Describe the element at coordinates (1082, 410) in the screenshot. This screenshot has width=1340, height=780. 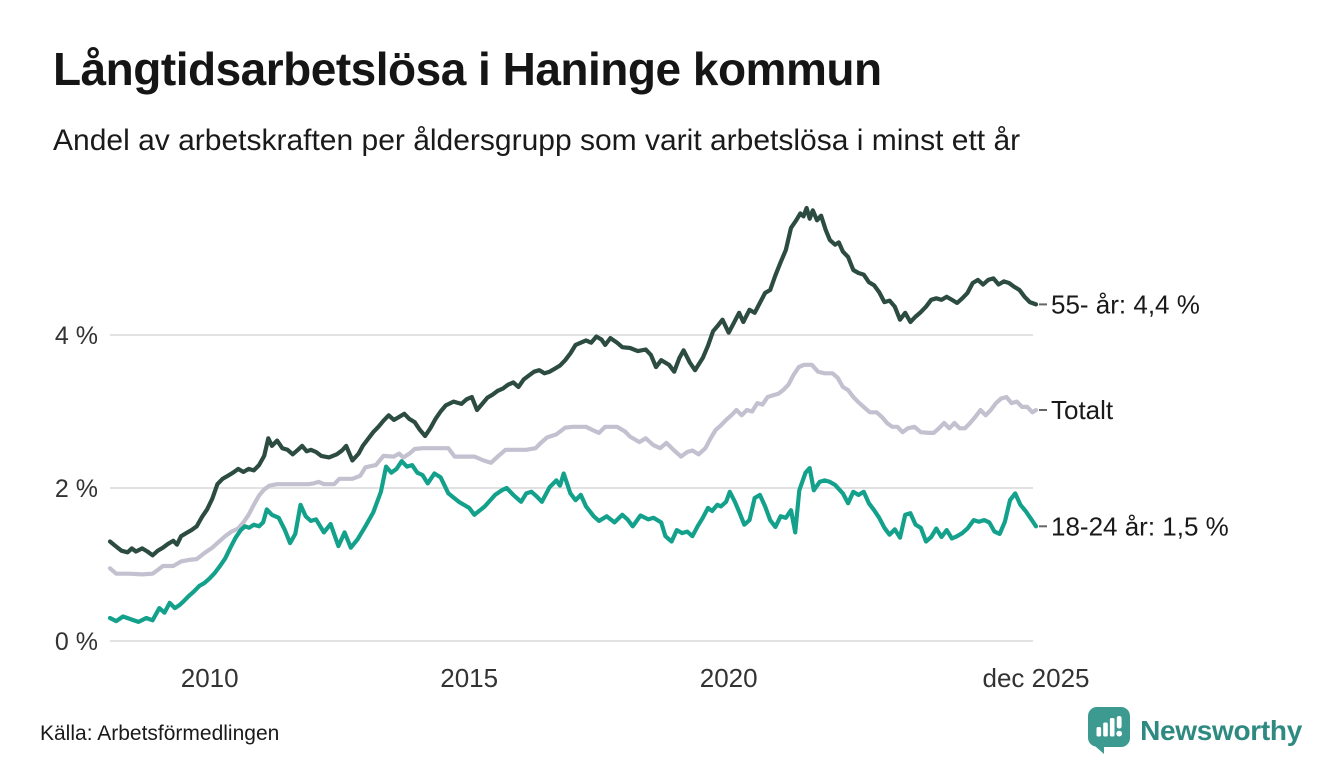
I see `series-end-label-total: Totalt` at that location.